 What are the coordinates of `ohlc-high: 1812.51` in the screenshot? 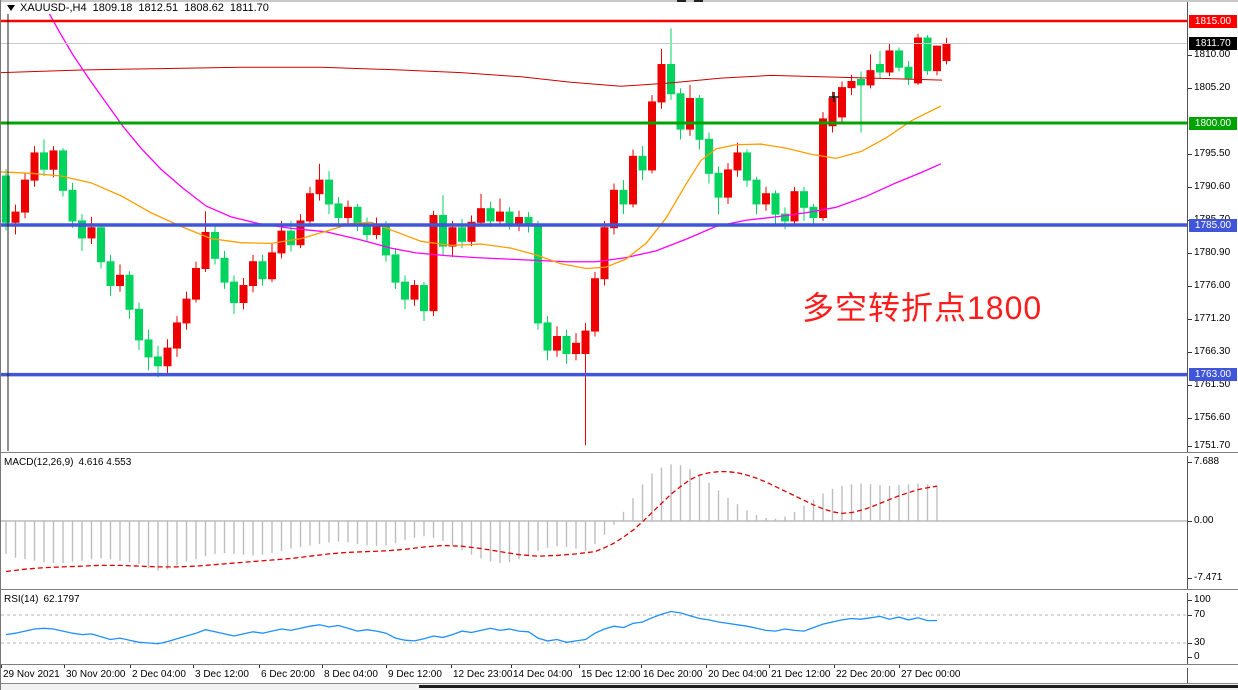 It's located at (158, 8).